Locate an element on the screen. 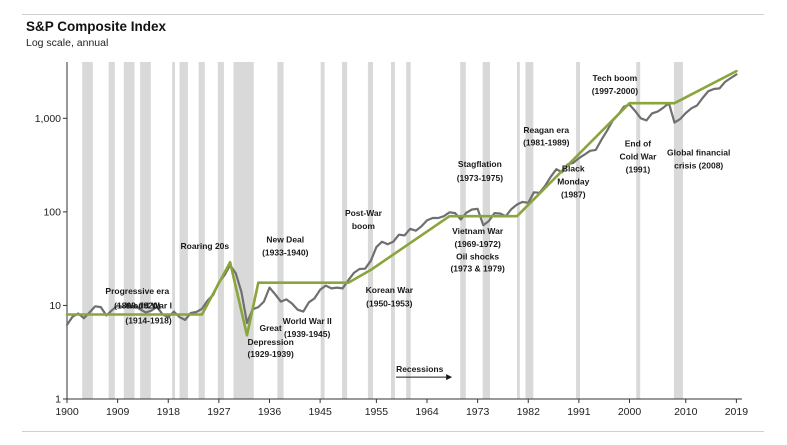 The width and height of the screenshot is (787, 445). annotation-label: Black is located at coordinates (573, 169).